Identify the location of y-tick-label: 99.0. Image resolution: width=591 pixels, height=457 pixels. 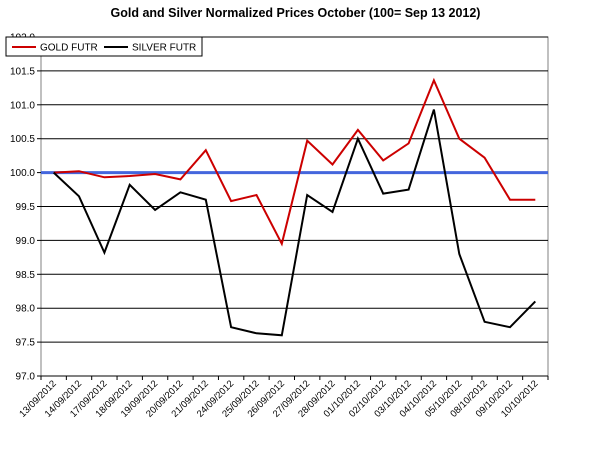
(26, 241).